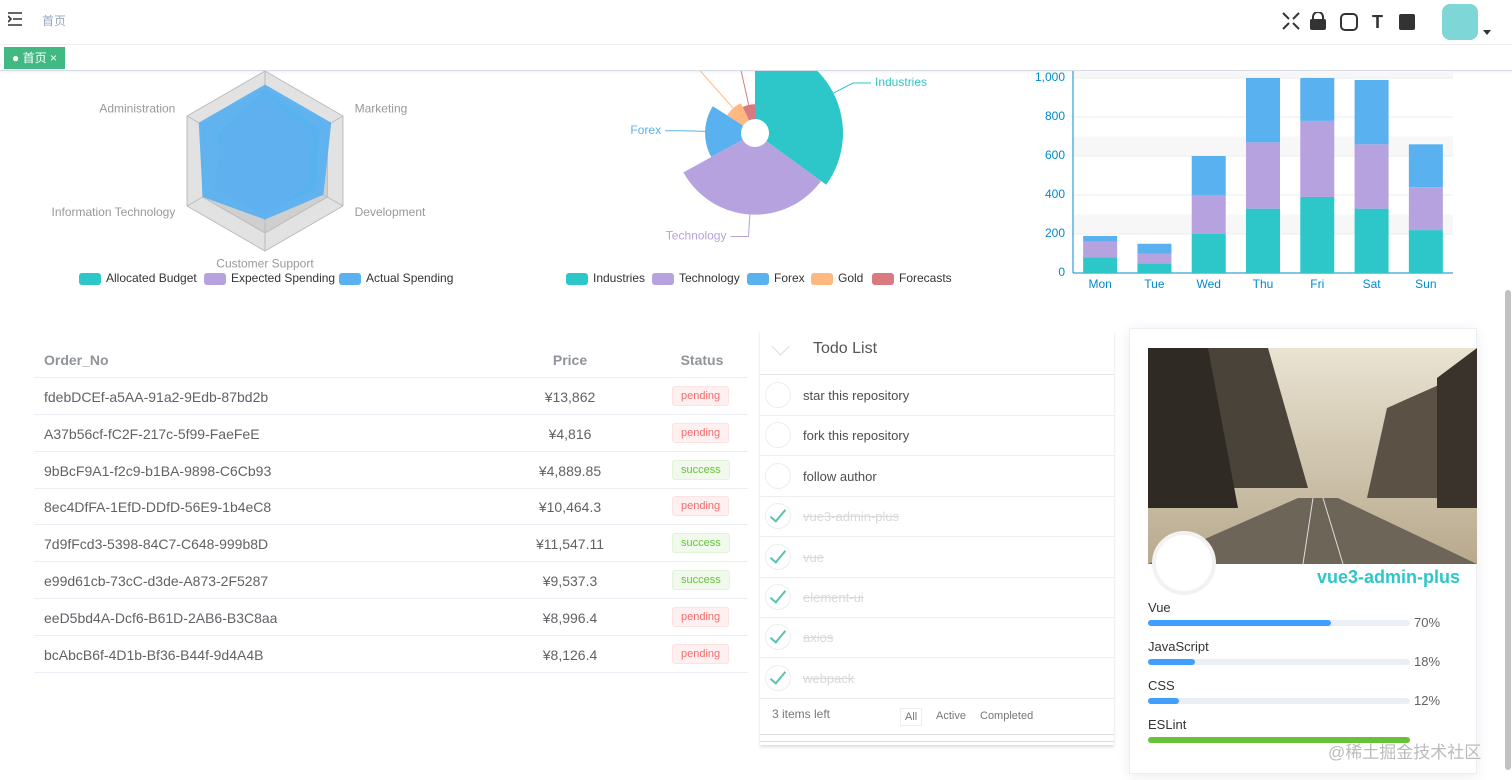 The height and width of the screenshot is (780, 1512). I want to click on bar-chart: 0 200 400 600 800 1,000 Mon Tue Wed Thu Fri Sat Sun, so click(1244, 181).